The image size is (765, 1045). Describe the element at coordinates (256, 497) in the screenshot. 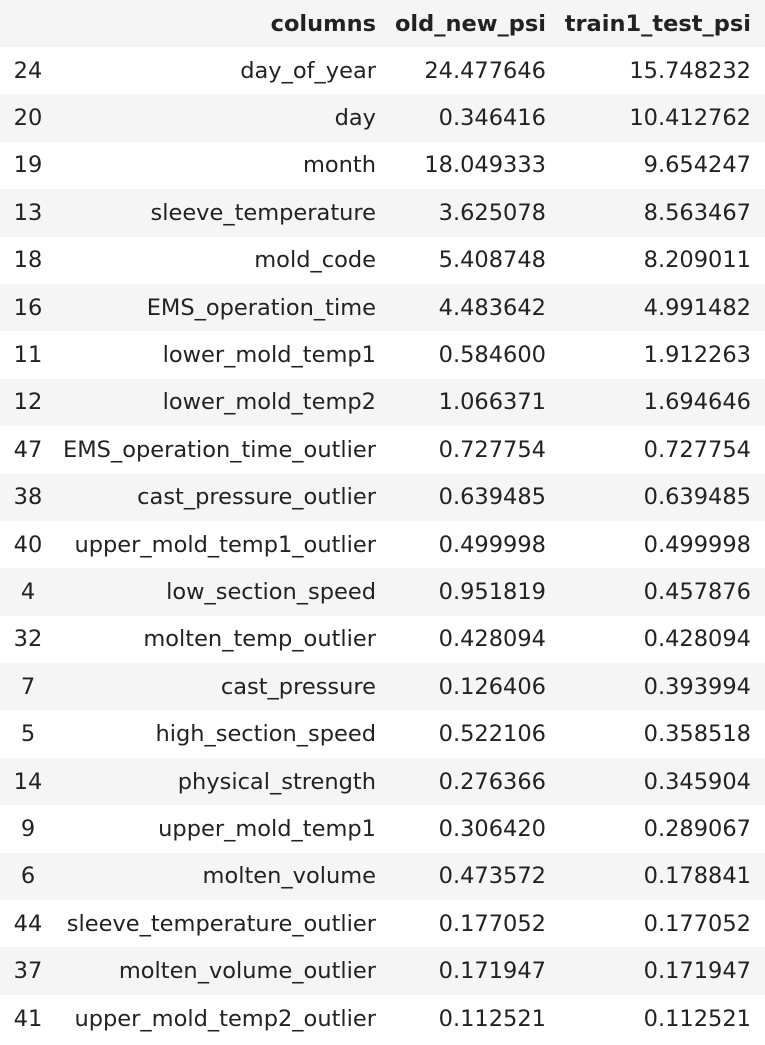

I see `column-name-cell: cast_pressure_outlier` at that location.